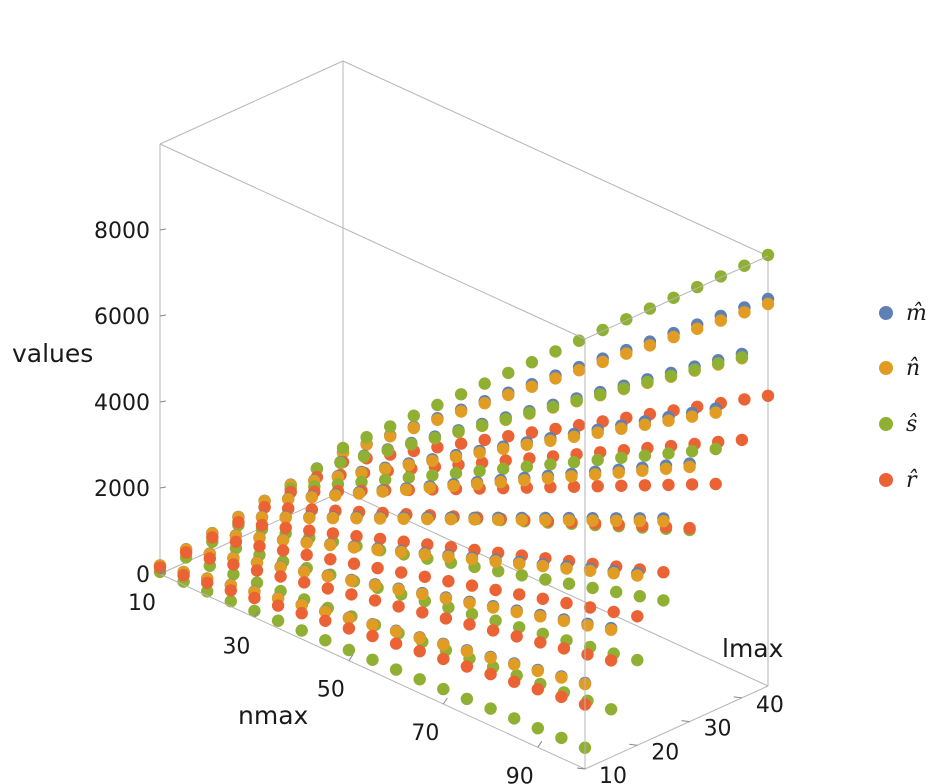 Image resolution: width=945 pixels, height=784 pixels. I want to click on z-tick-label: 6000, so click(122, 317).